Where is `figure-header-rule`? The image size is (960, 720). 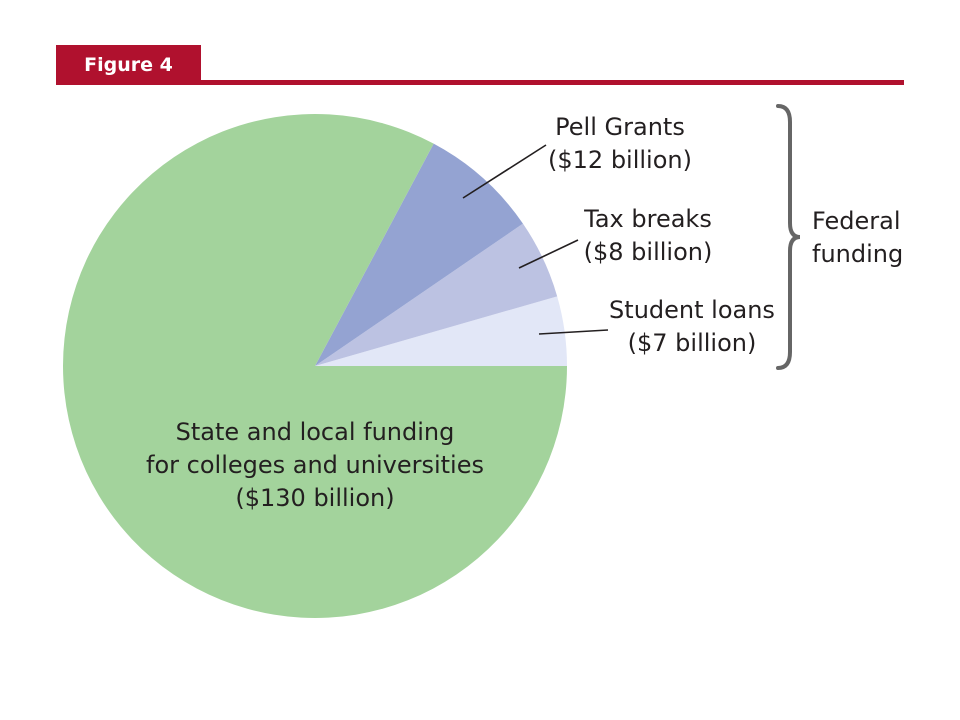 figure-header-rule is located at coordinates (480, 82).